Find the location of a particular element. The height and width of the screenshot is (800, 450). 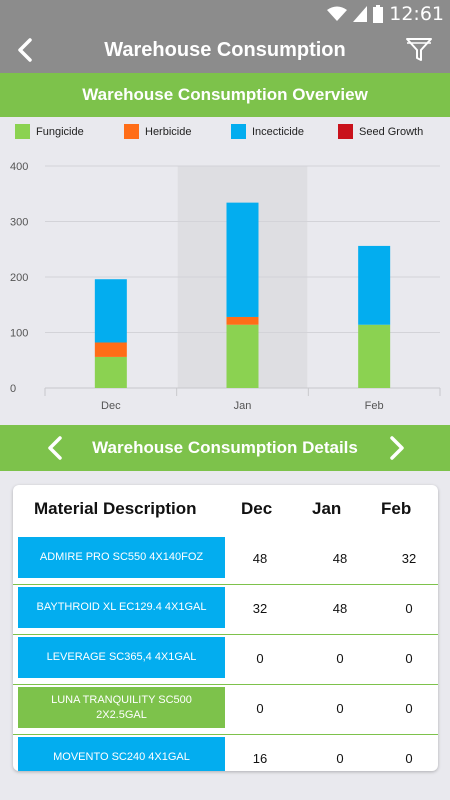

material-label: ADMIRE PRO SC550 4X140FOZ is located at coordinates (121, 557).